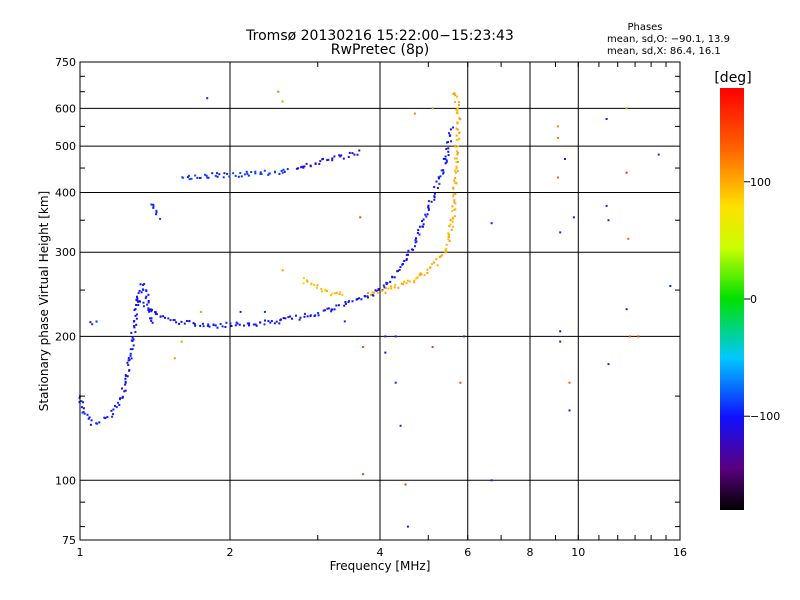  I want to click on colorbar-tick-label: −100, so click(765, 416).